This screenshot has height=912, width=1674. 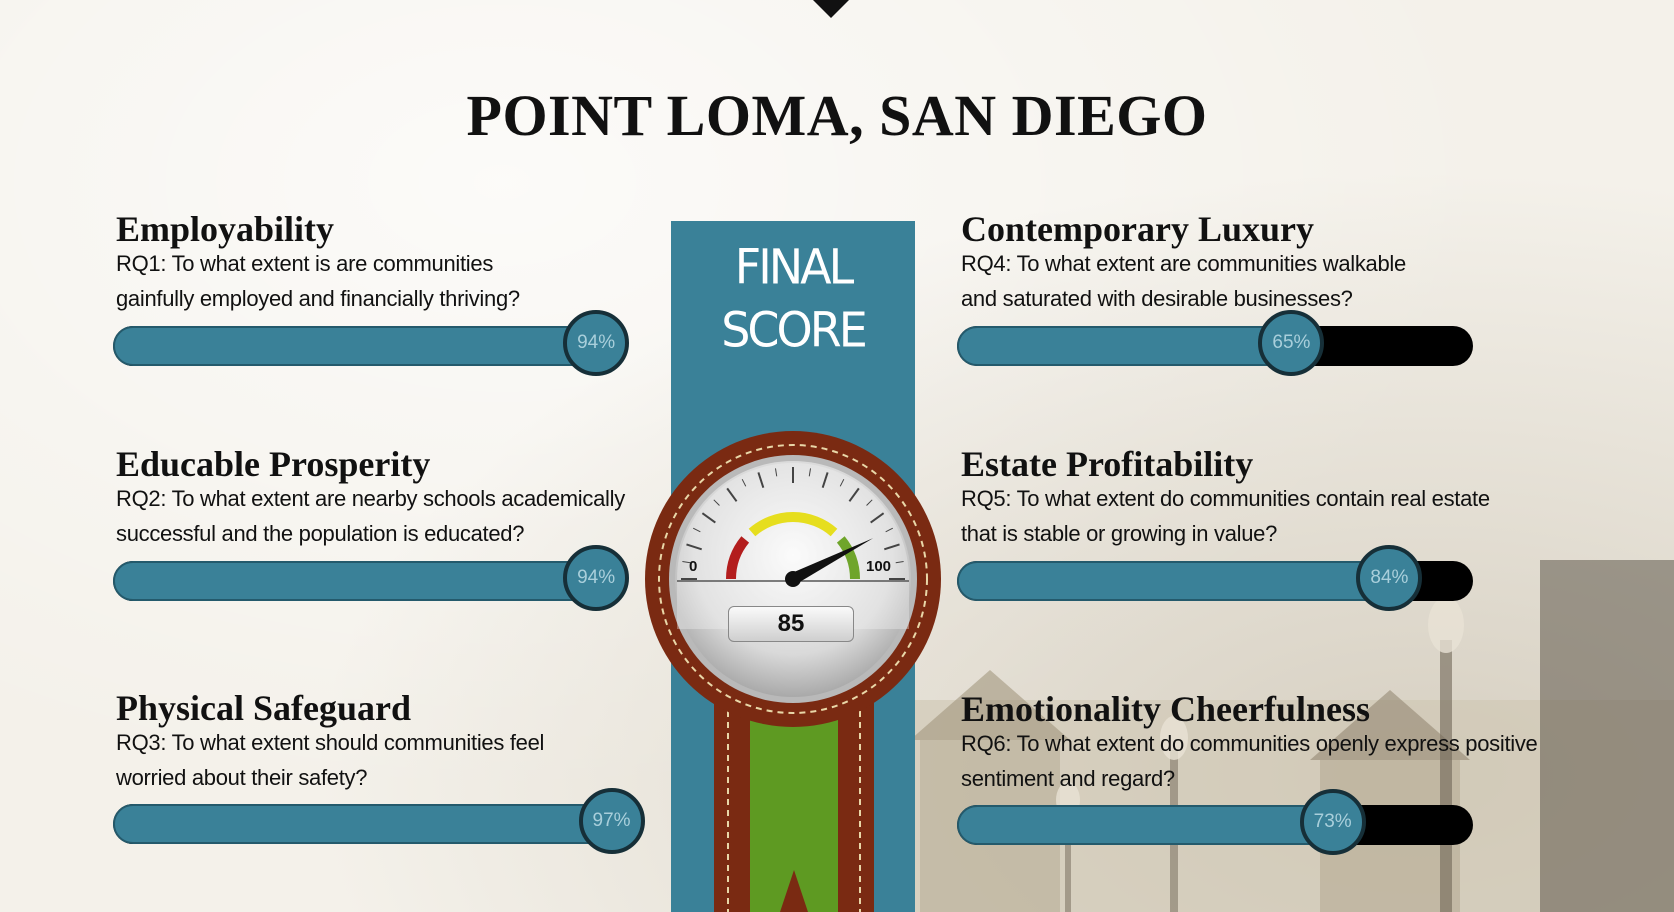 I want to click on progress-knob: 84%, so click(x=1389, y=578).